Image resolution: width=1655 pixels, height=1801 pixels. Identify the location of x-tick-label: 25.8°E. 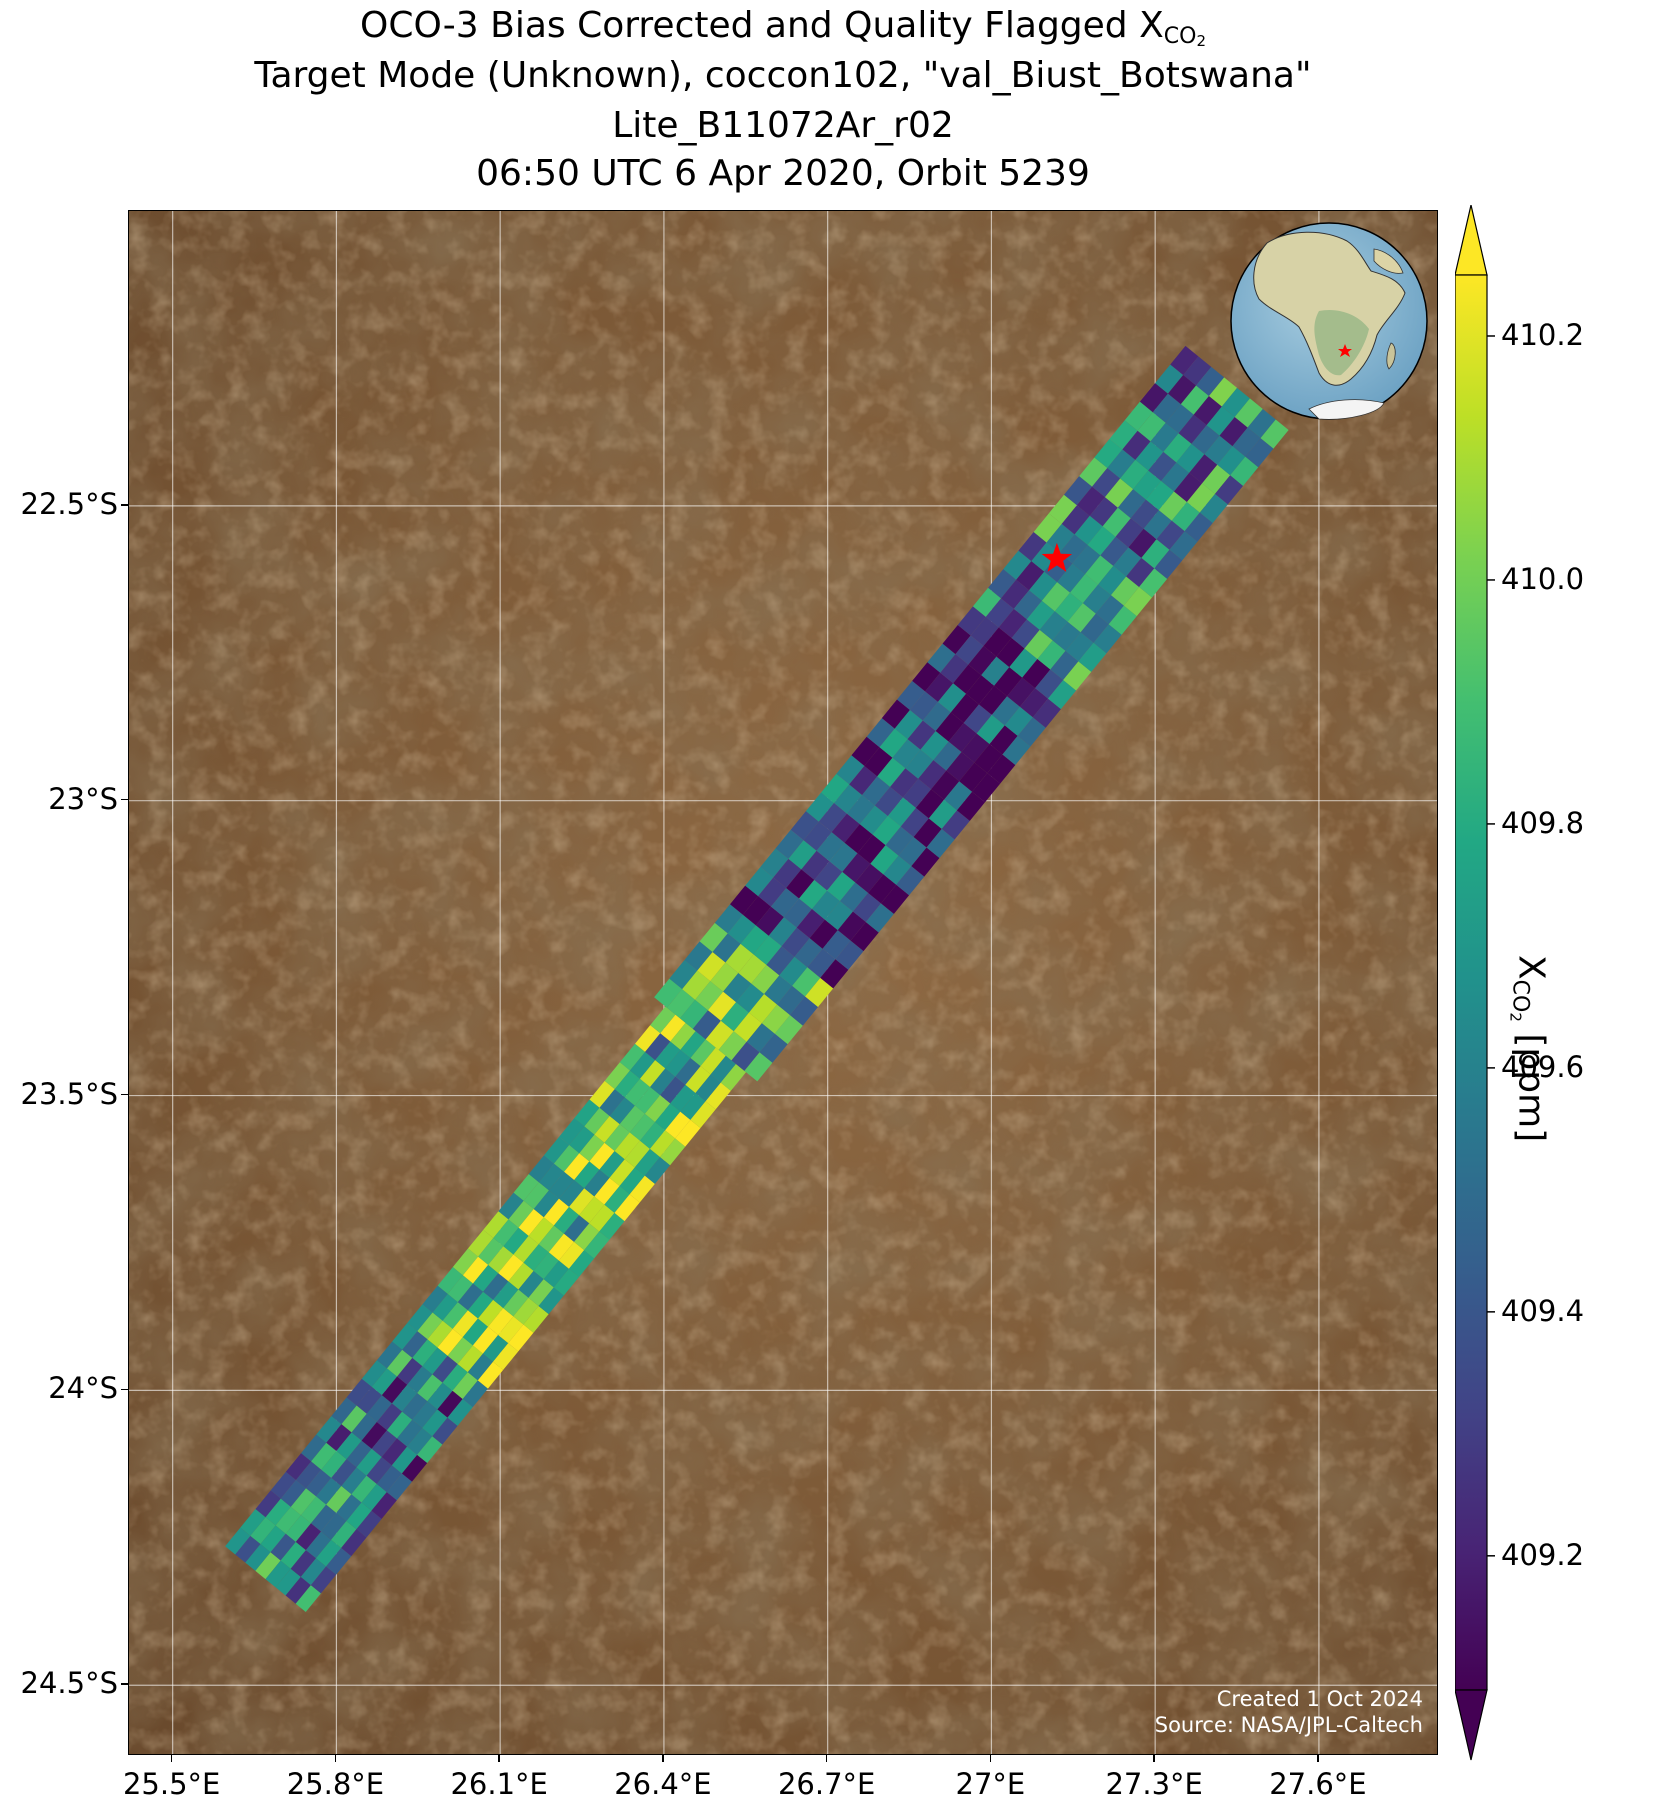
(335, 1784).